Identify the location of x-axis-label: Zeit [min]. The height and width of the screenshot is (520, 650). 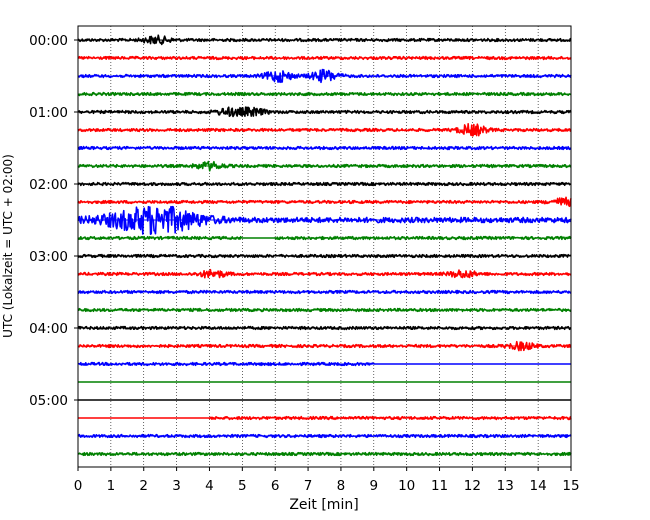
(323, 505).